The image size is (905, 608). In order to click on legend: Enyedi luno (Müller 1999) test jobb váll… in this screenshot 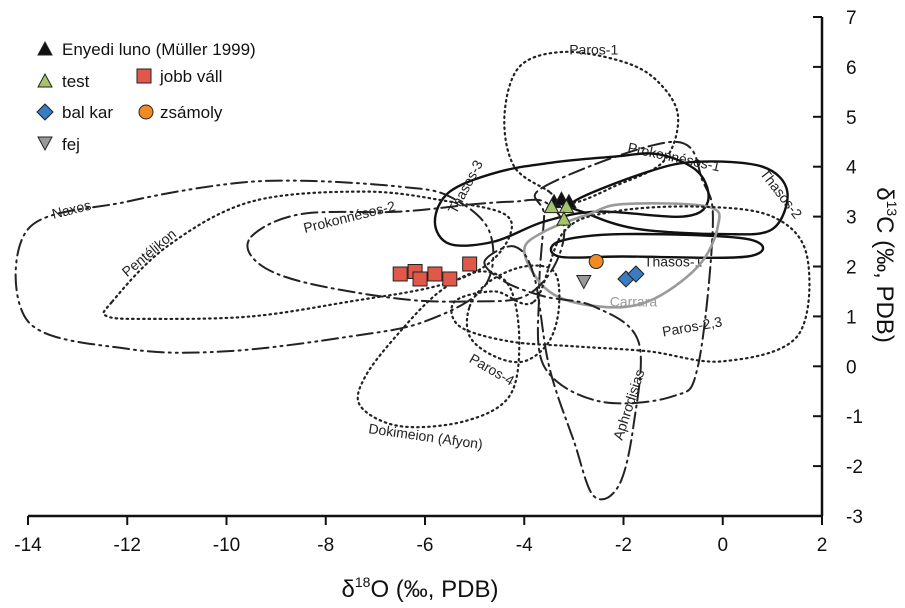, I will do `click(146, 97)`.